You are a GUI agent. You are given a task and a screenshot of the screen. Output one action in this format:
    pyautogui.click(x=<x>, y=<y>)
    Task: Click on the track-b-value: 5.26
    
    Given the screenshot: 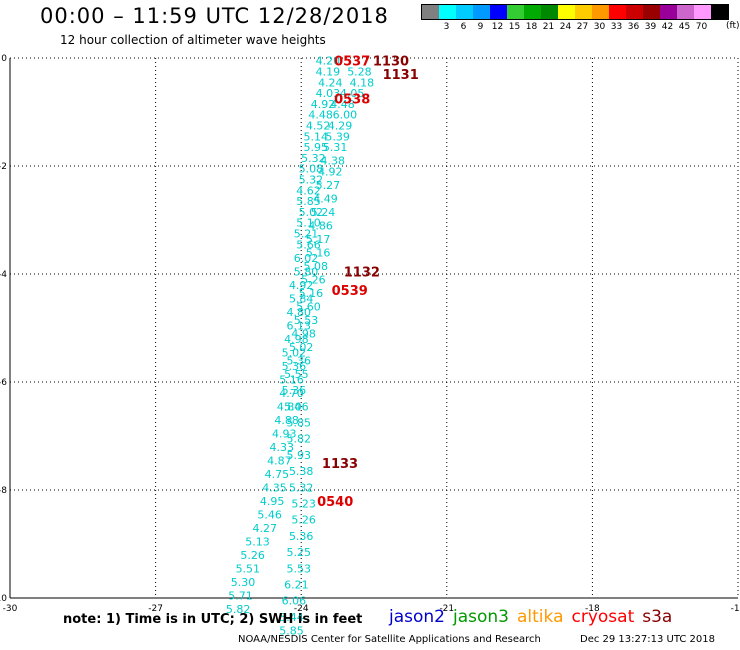 What is the action you would take?
    pyautogui.click(x=313, y=279)
    